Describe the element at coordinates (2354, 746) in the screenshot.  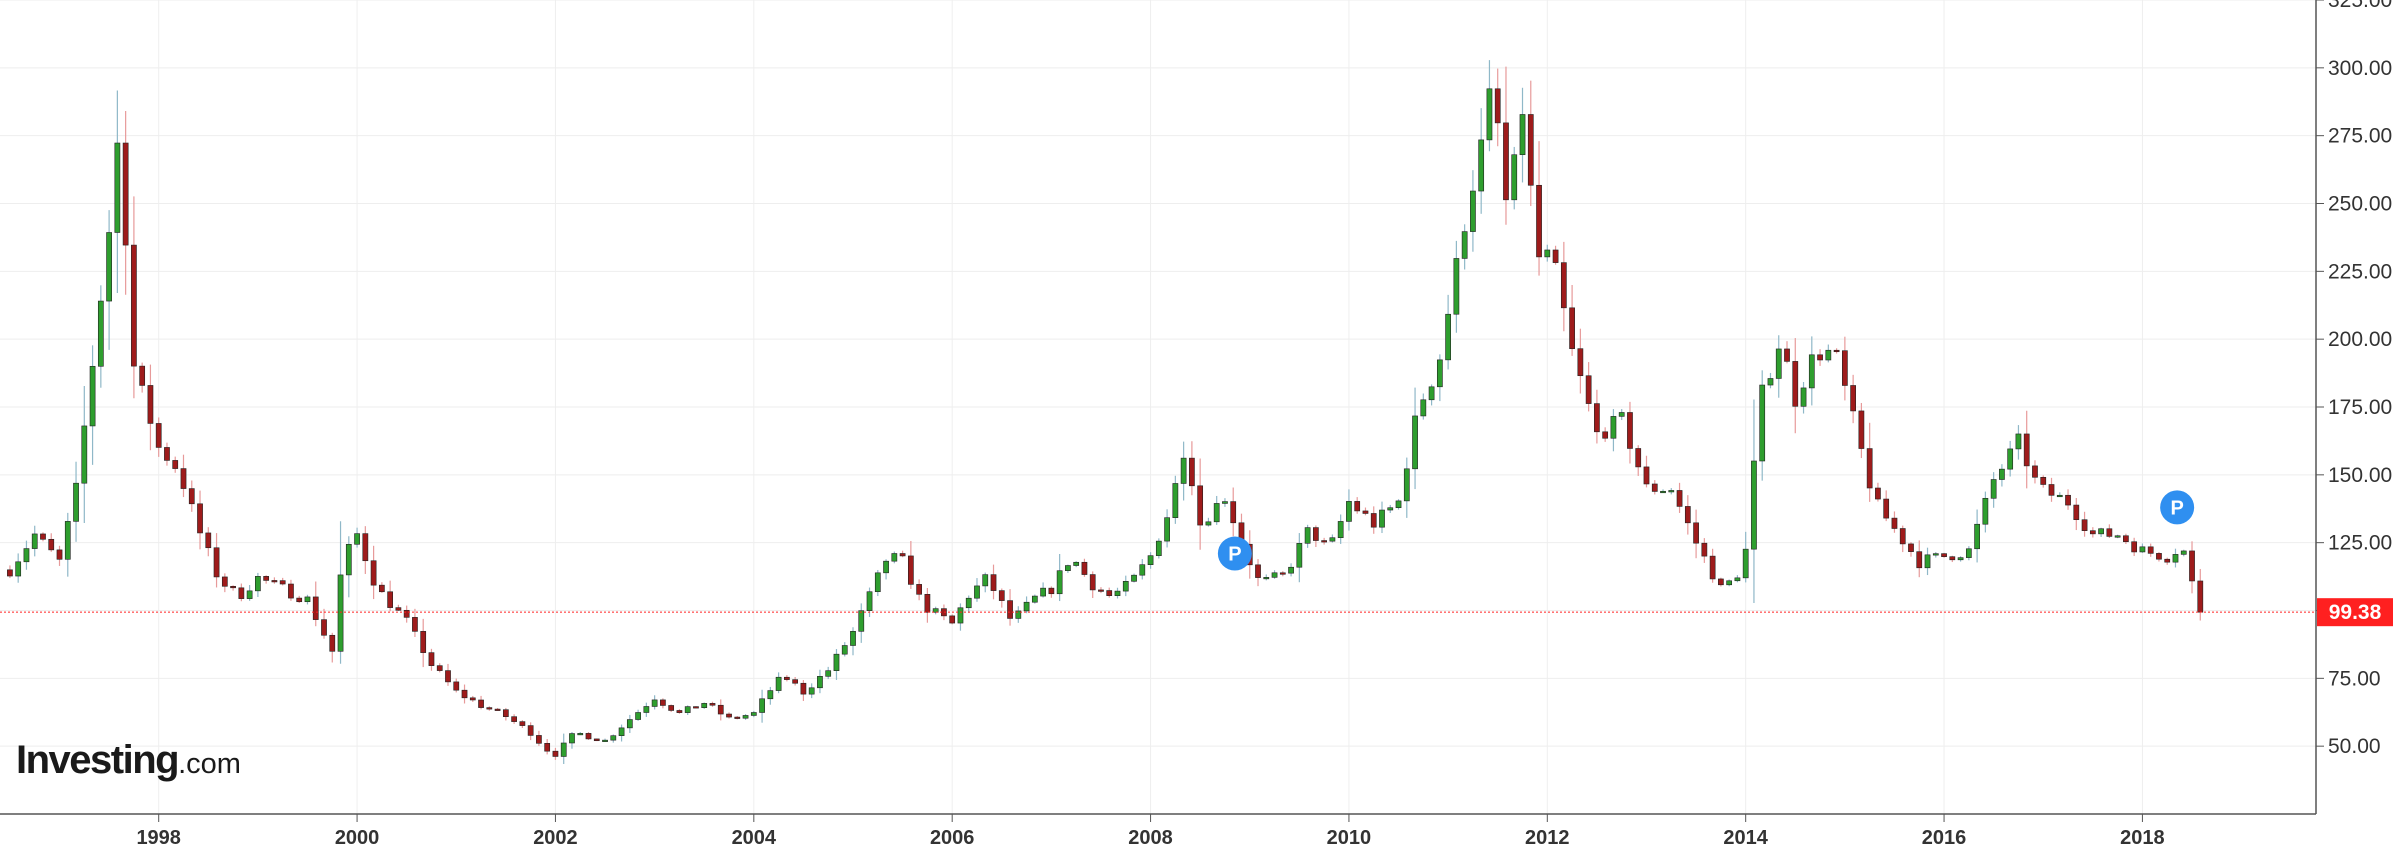
I see `y-tick-label: 50.00` at that location.